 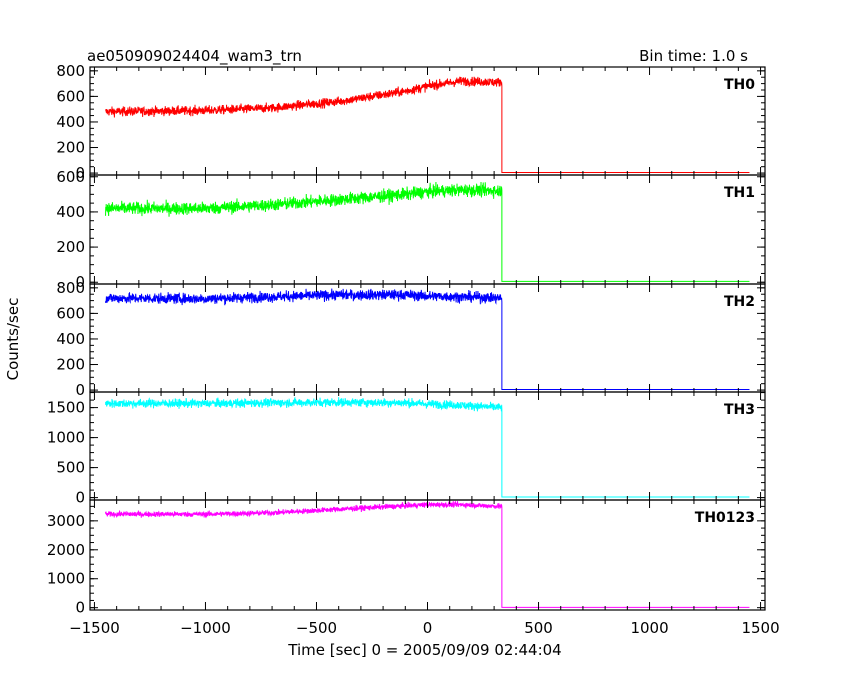 I want to click on x-tick-label: −500, so click(x=316, y=628).